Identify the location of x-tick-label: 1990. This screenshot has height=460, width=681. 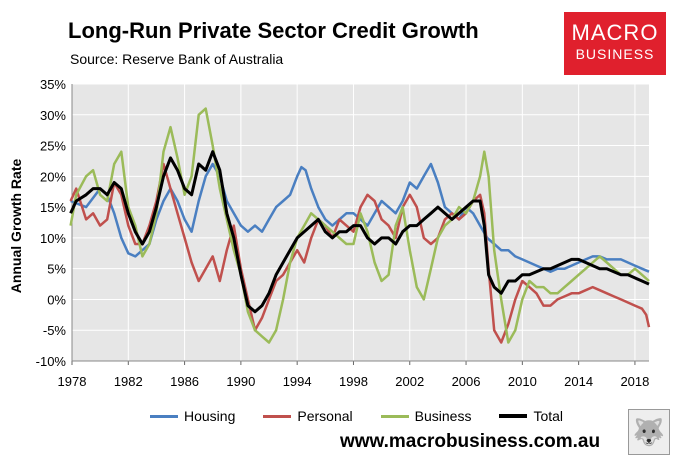
(240, 381).